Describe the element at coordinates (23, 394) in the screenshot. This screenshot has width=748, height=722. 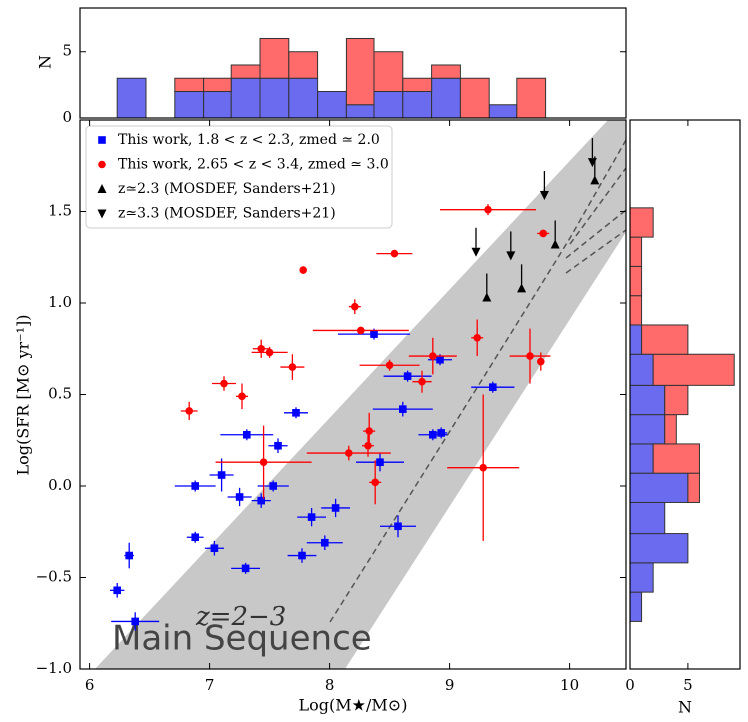
I see `y-axis-label: Log(SFR [M⊙ yr⁻¹])` at that location.